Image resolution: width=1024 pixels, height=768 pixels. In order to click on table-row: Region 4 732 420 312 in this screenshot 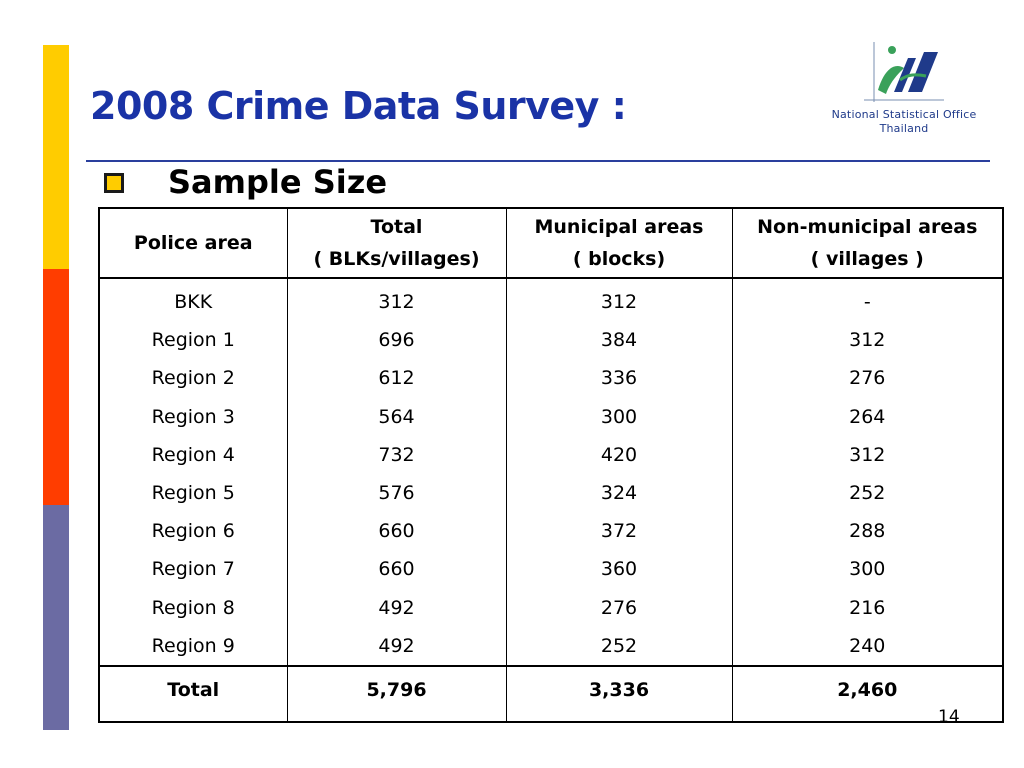, I will do `click(551, 454)`.